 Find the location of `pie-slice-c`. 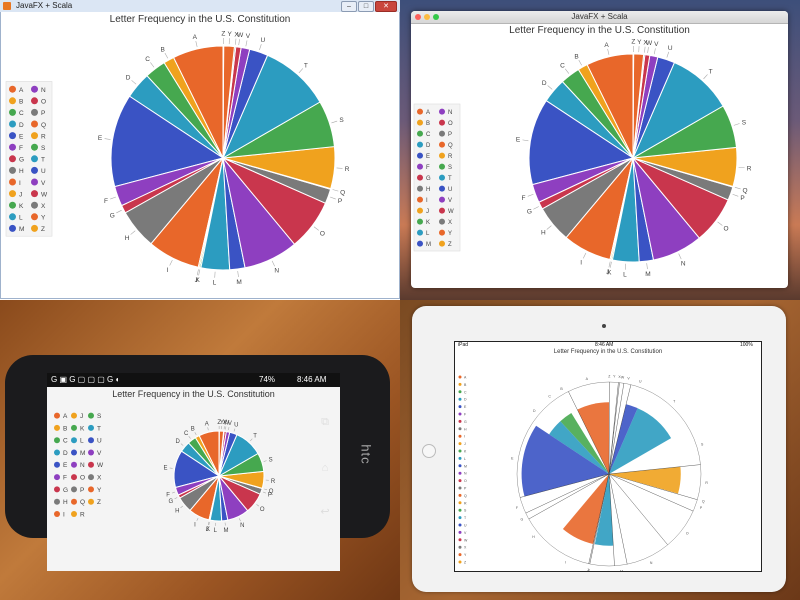

pie-slice-c is located at coordinates (584, 443).